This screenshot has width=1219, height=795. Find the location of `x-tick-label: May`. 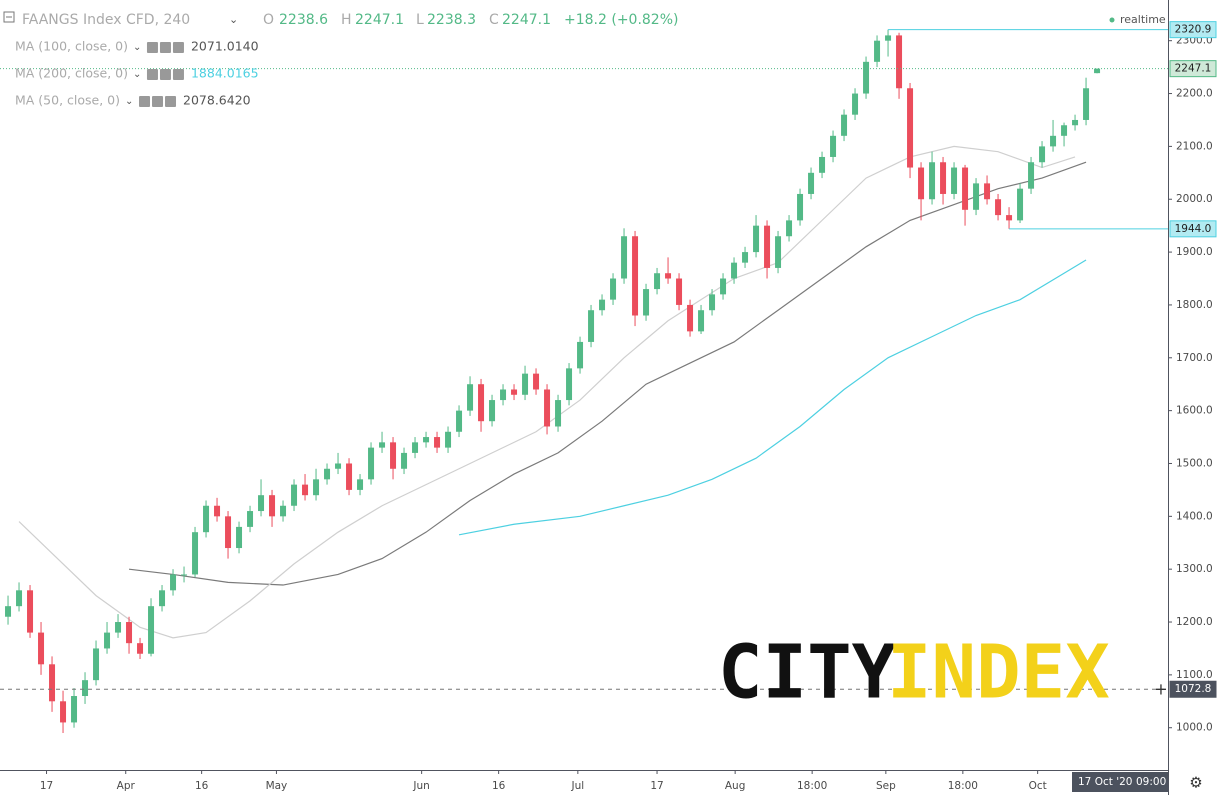

x-tick-label: May is located at coordinates (277, 786).